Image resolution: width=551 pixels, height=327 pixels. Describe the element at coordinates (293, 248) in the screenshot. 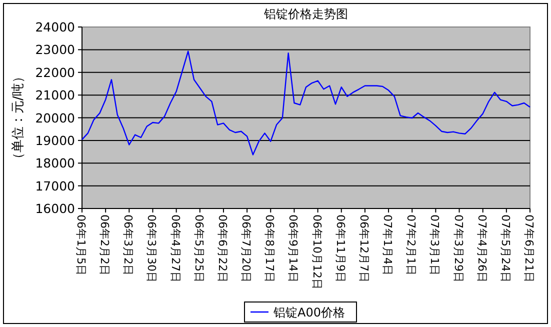

I see `x-tick-label: 06年9月14日` at that location.